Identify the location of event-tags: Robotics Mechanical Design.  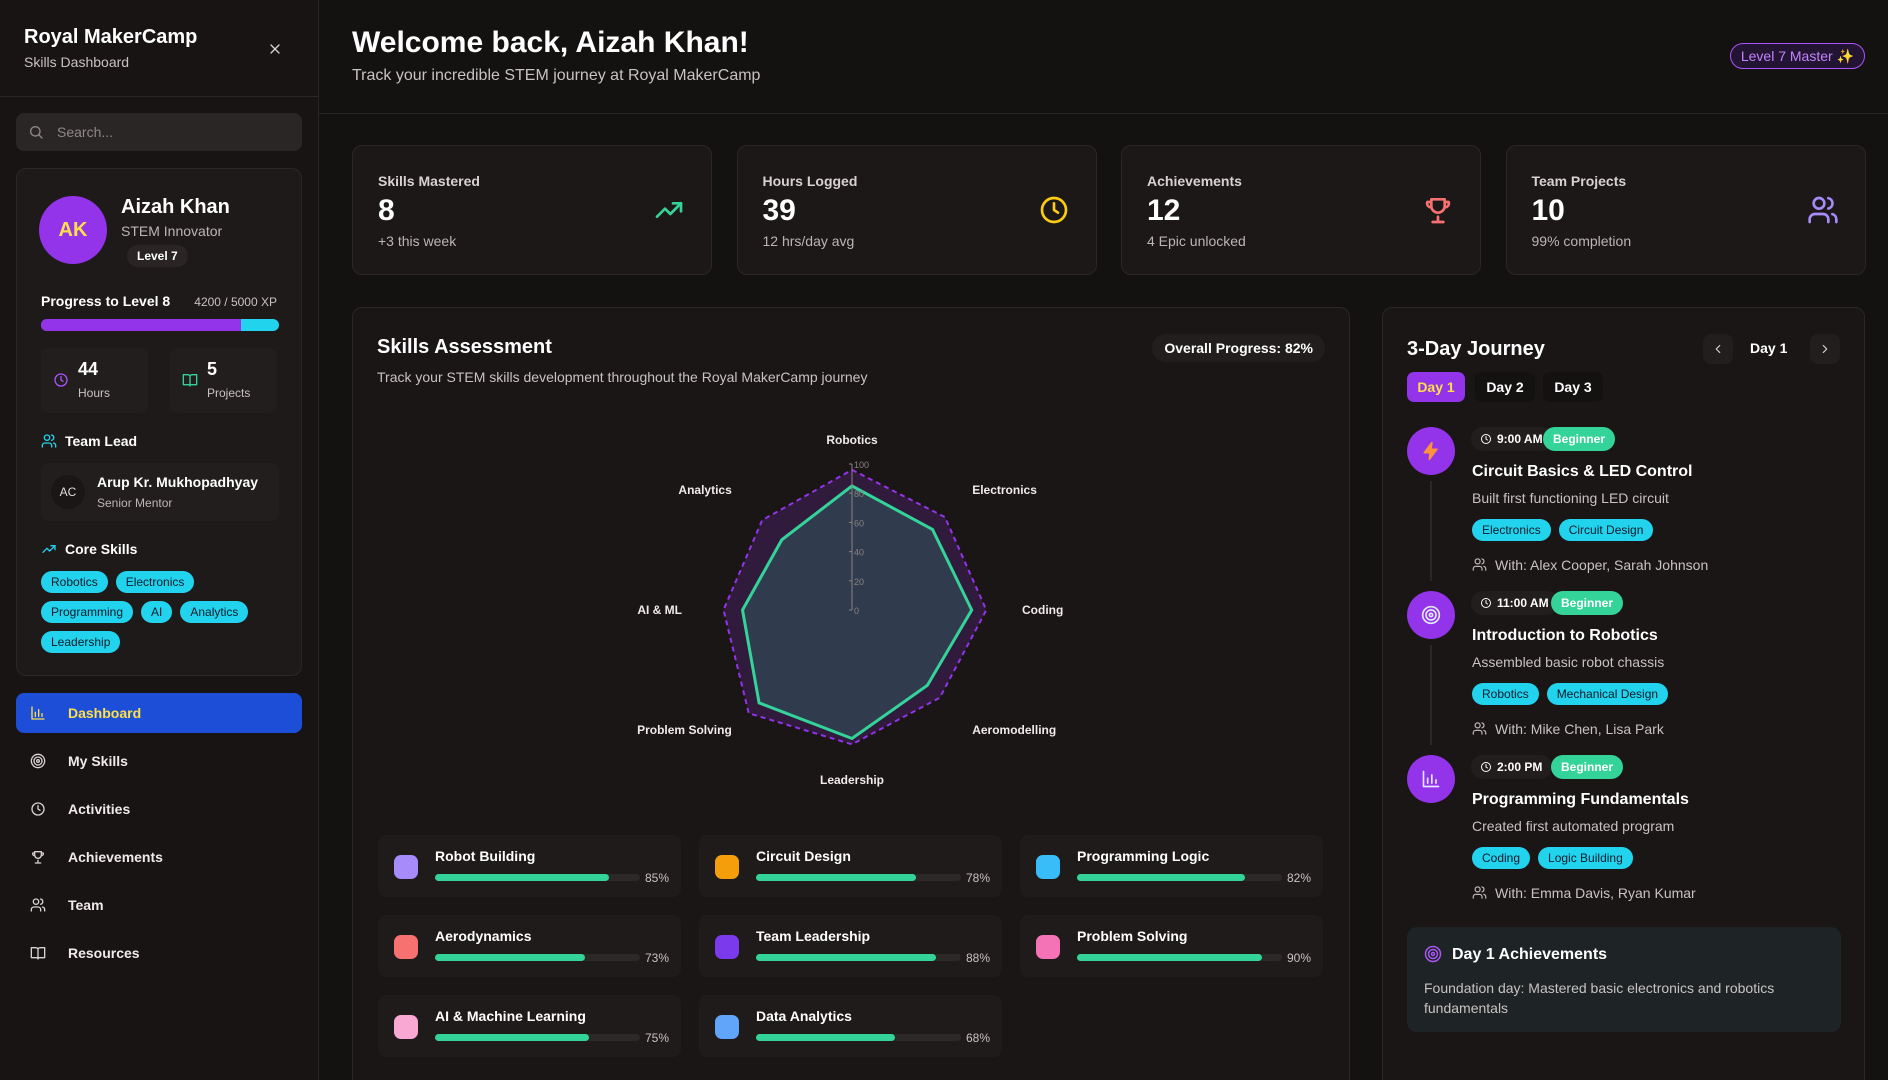
(1570, 694).